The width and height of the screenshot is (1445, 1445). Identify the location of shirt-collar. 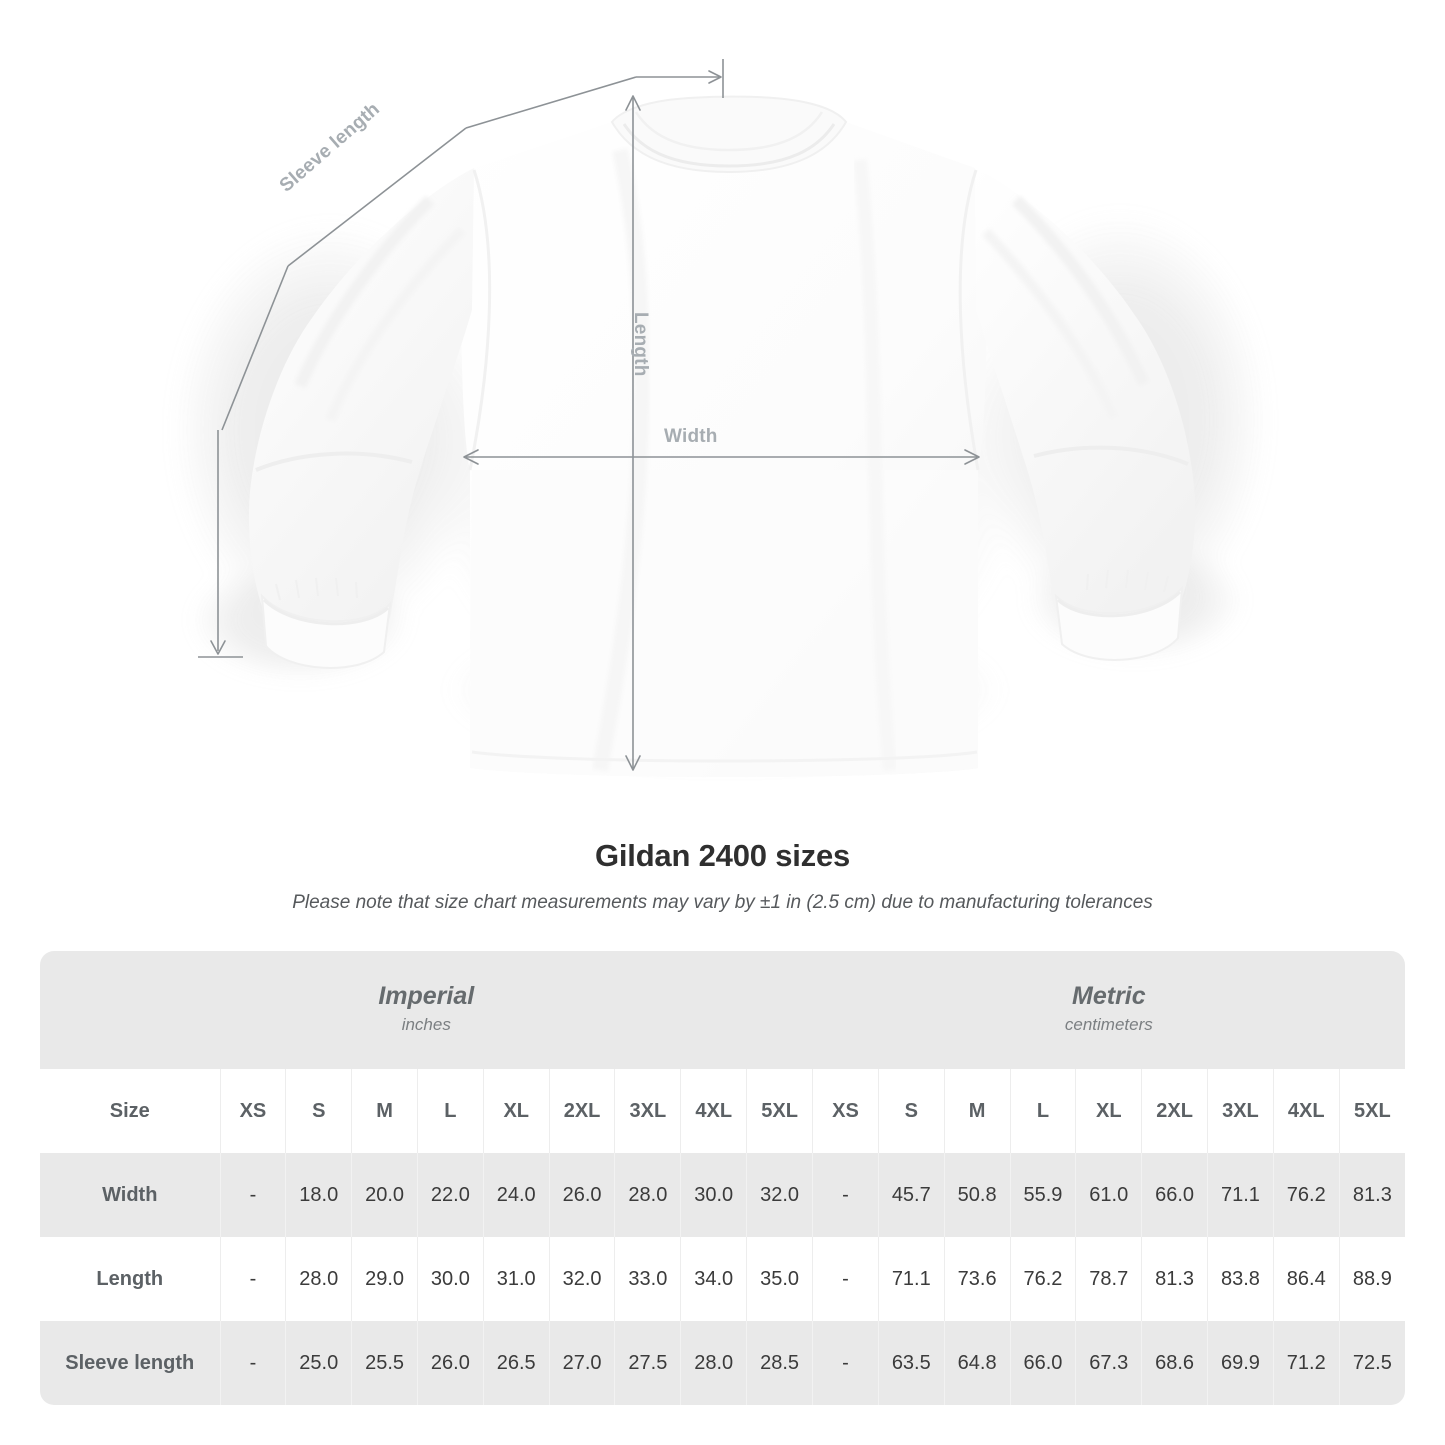
(729, 134).